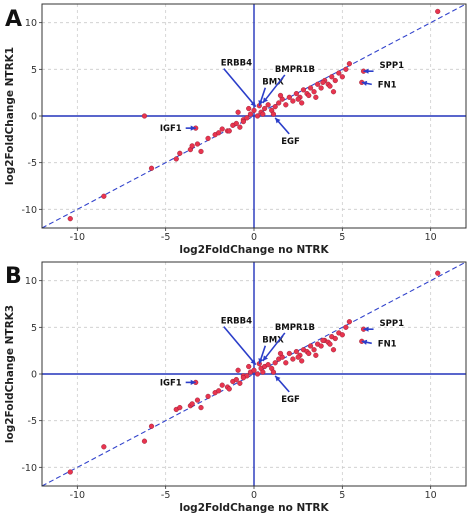  What do you see at coordinates (78, 237) in the screenshot?
I see `x-tick-label: -10` at bounding box center [78, 237].